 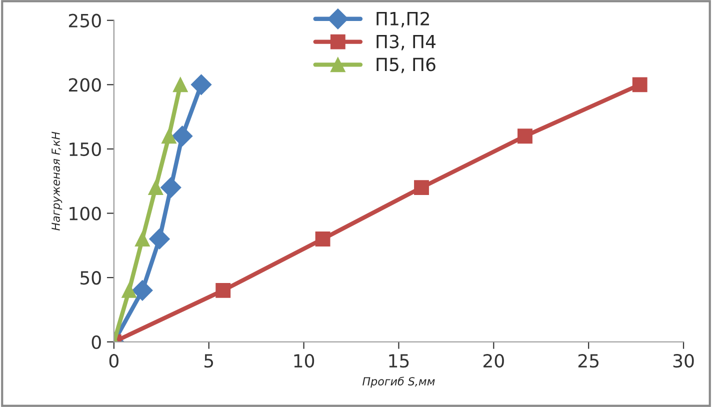 I want to click on x-tick-label: 25, so click(x=588, y=361).